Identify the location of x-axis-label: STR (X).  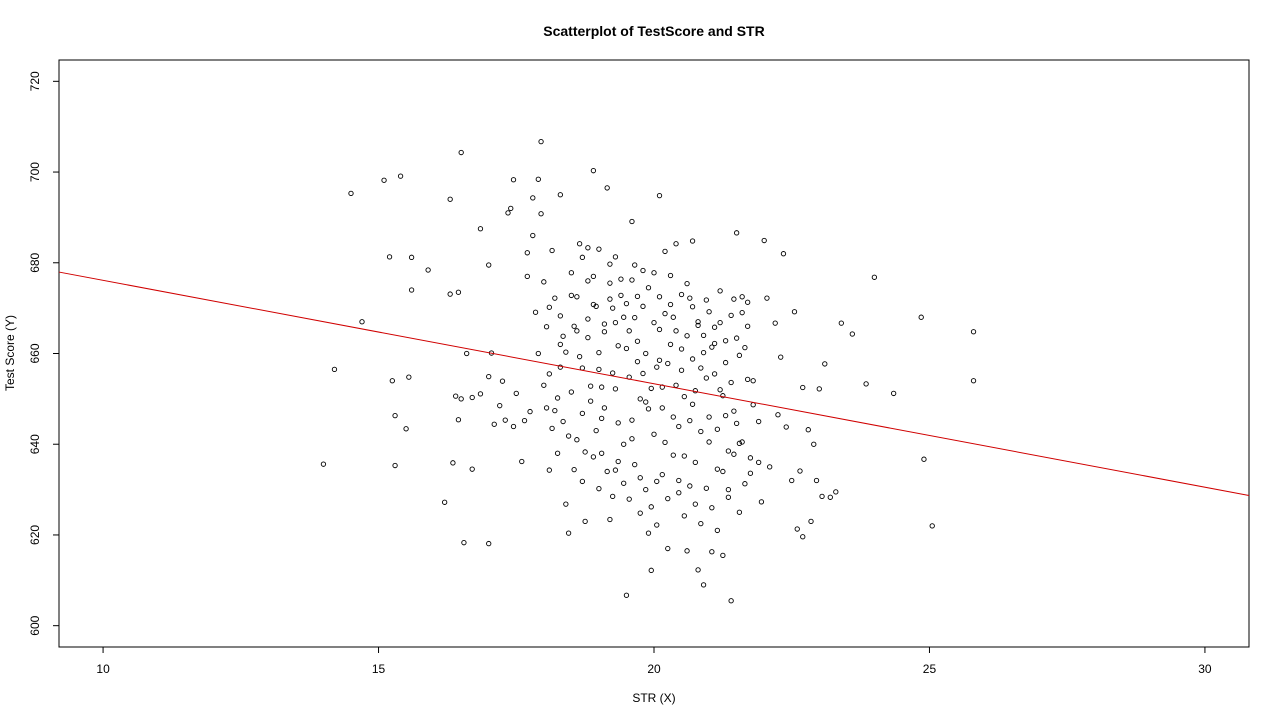
(653, 698).